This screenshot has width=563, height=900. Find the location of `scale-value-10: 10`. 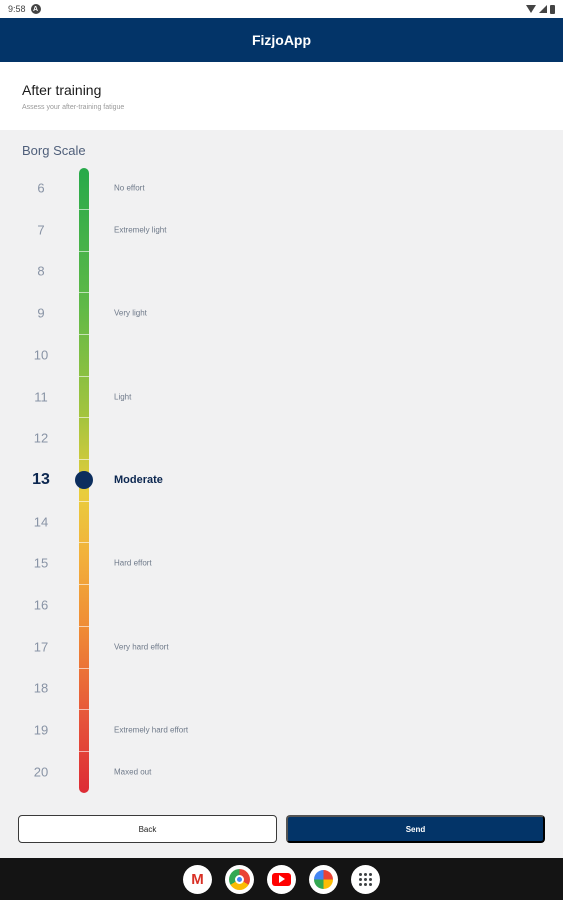

scale-value-10: 10 is located at coordinates (41, 355).